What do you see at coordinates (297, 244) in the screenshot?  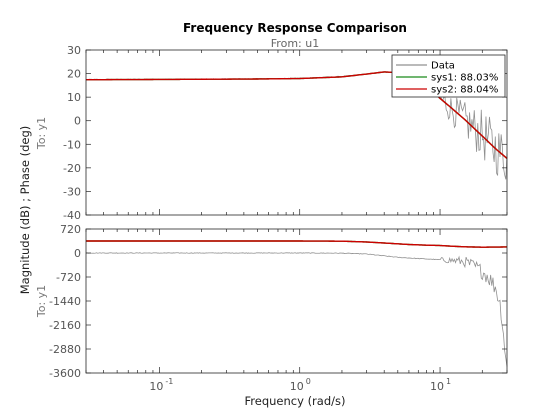 I see `series-line-phase-sys2` at bounding box center [297, 244].